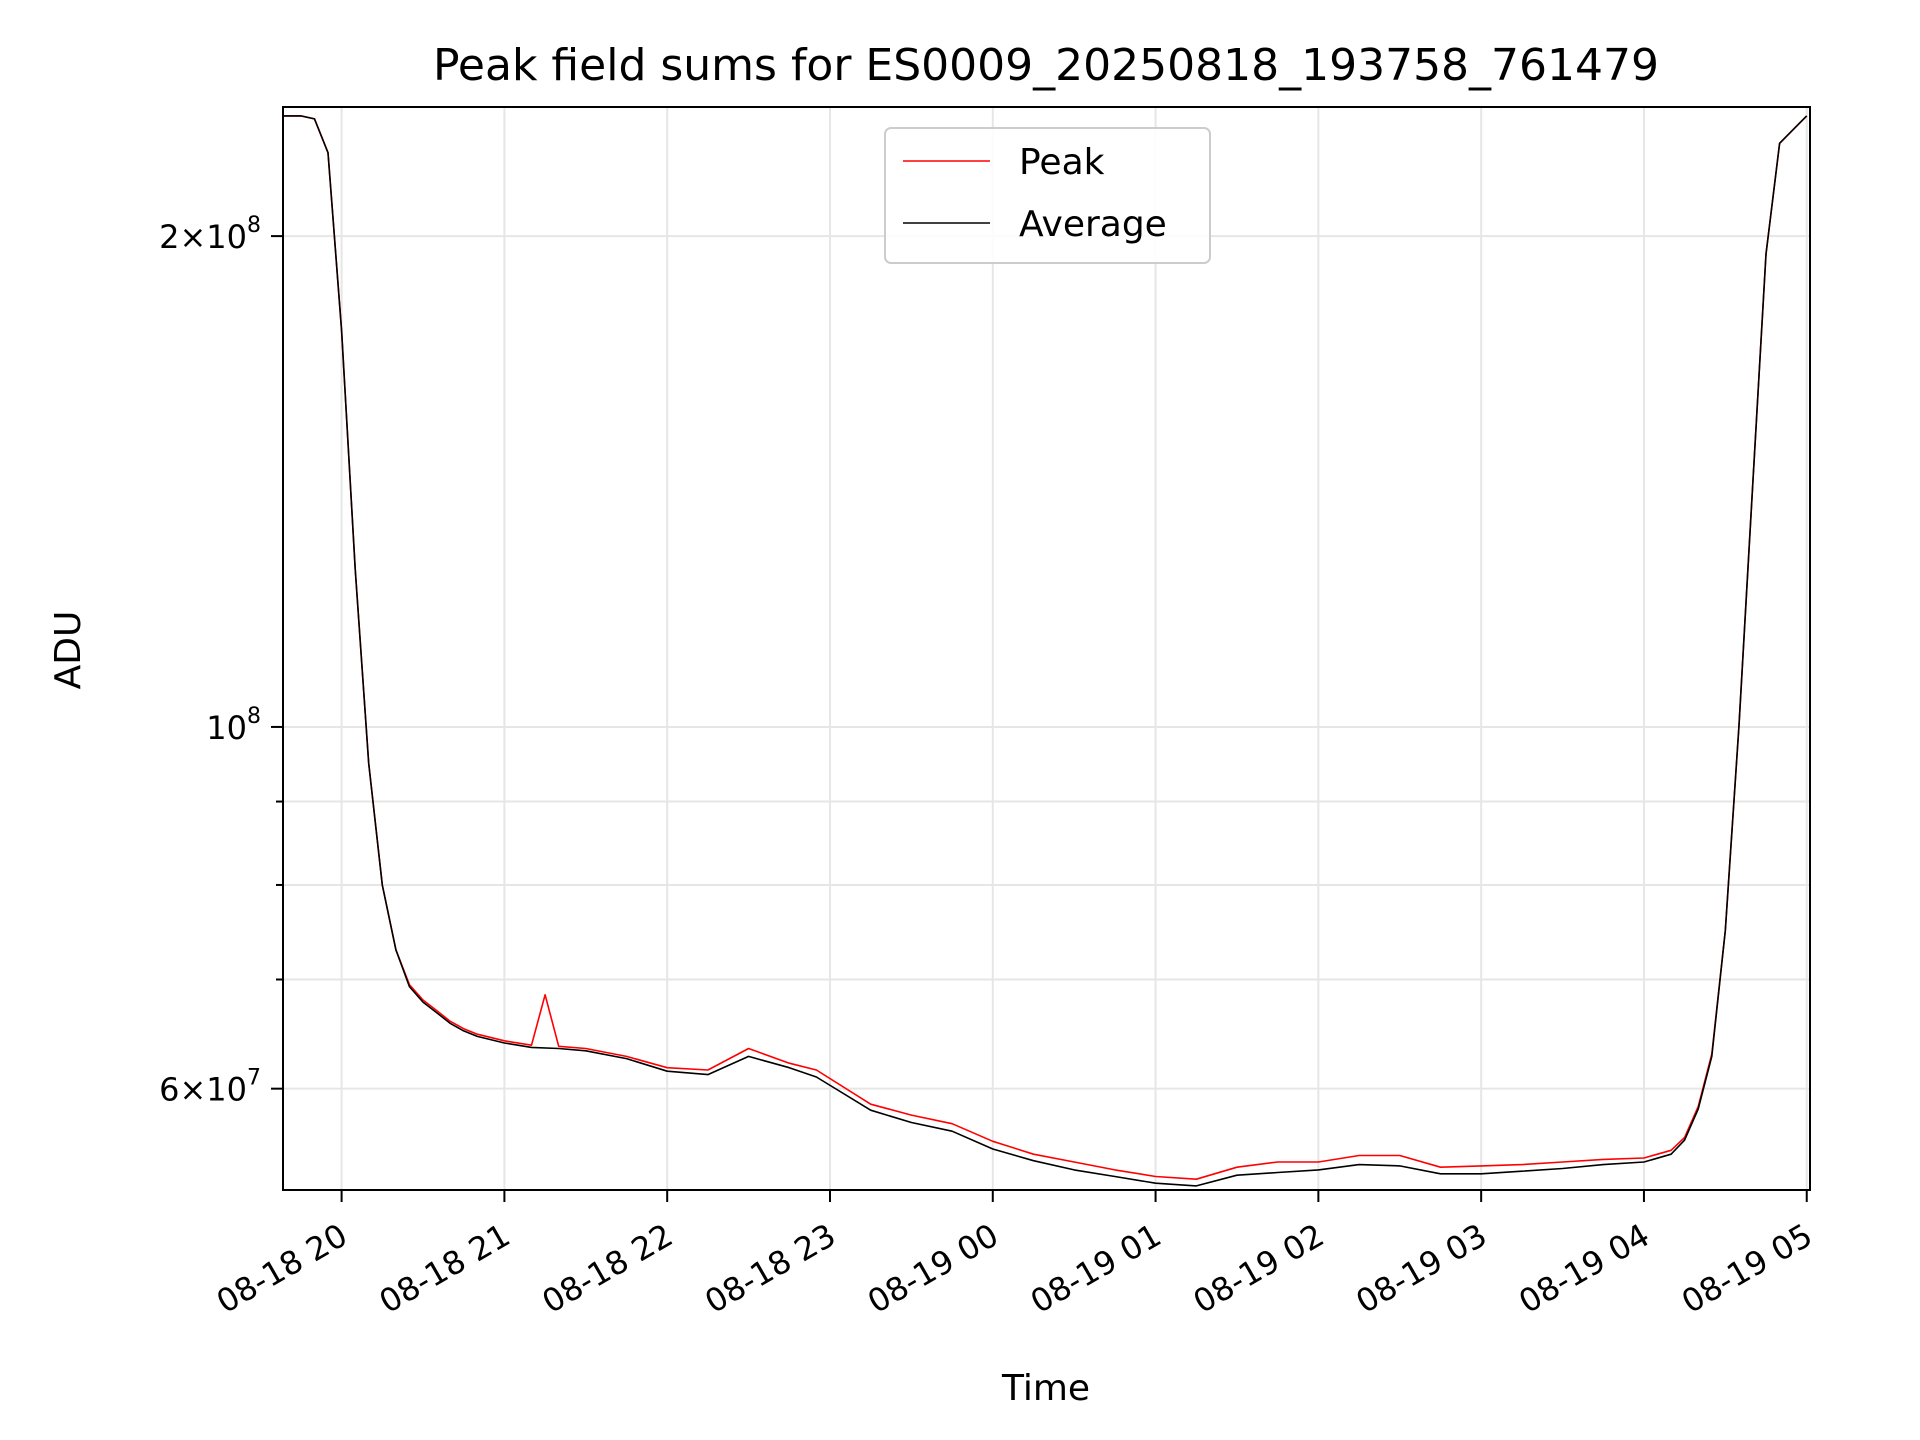 The width and height of the screenshot is (1920, 1440). What do you see at coordinates (1062, 162) in the screenshot?
I see `legend-peak-label: Peak` at bounding box center [1062, 162].